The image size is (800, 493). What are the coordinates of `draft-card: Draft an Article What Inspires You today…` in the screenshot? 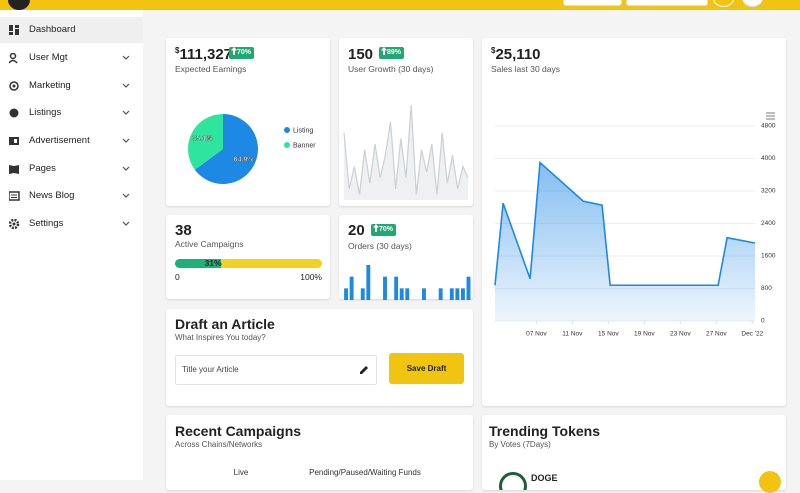 It's located at (319, 357).